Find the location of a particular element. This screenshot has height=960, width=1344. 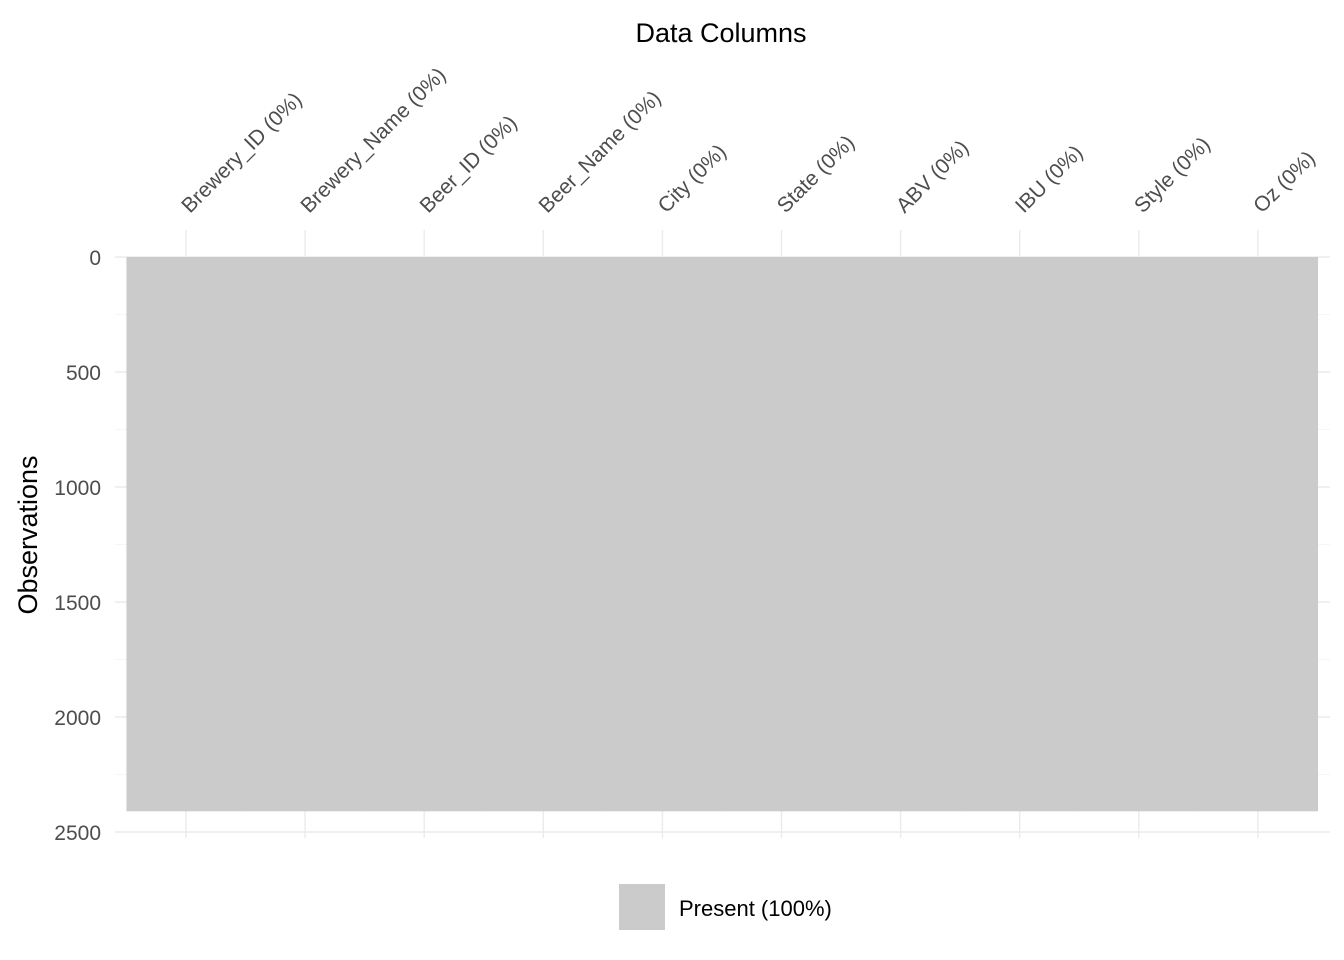

y-tick-label: 1500 is located at coordinates (77, 603).